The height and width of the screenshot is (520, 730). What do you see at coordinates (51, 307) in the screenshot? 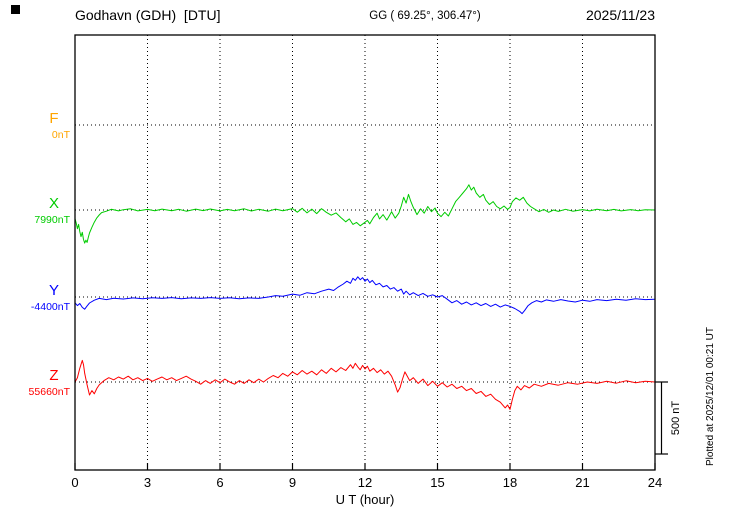
I see `series-baseline-value-Y: -4400nT` at bounding box center [51, 307].